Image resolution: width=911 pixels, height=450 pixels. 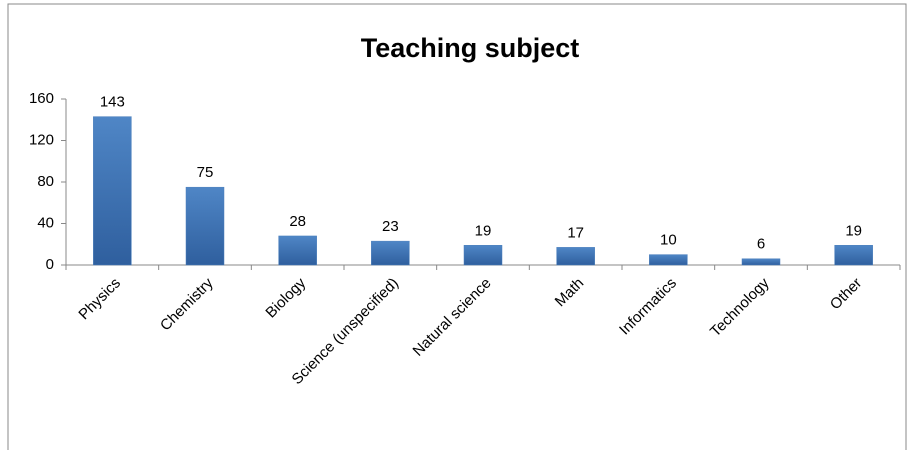 What do you see at coordinates (45, 222) in the screenshot?
I see `y-tick-label: 40` at bounding box center [45, 222].